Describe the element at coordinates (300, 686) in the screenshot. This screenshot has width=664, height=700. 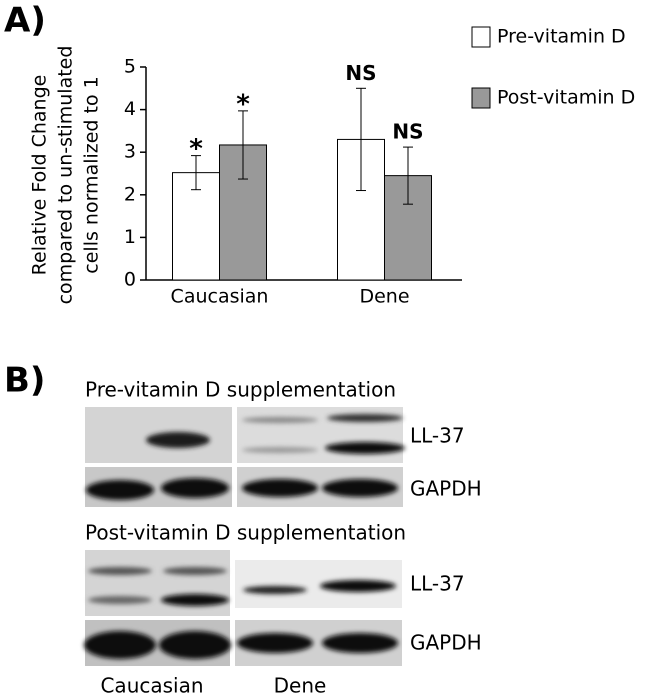
I see `blot-group-label: Dene` at that location.